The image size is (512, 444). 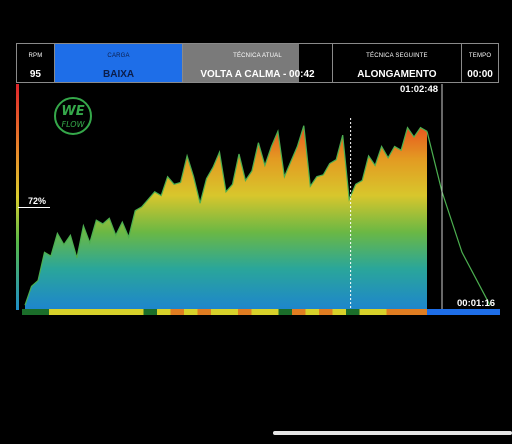 What do you see at coordinates (463, 312) in the screenshot?
I see `remaining-zone-segment` at bounding box center [463, 312].